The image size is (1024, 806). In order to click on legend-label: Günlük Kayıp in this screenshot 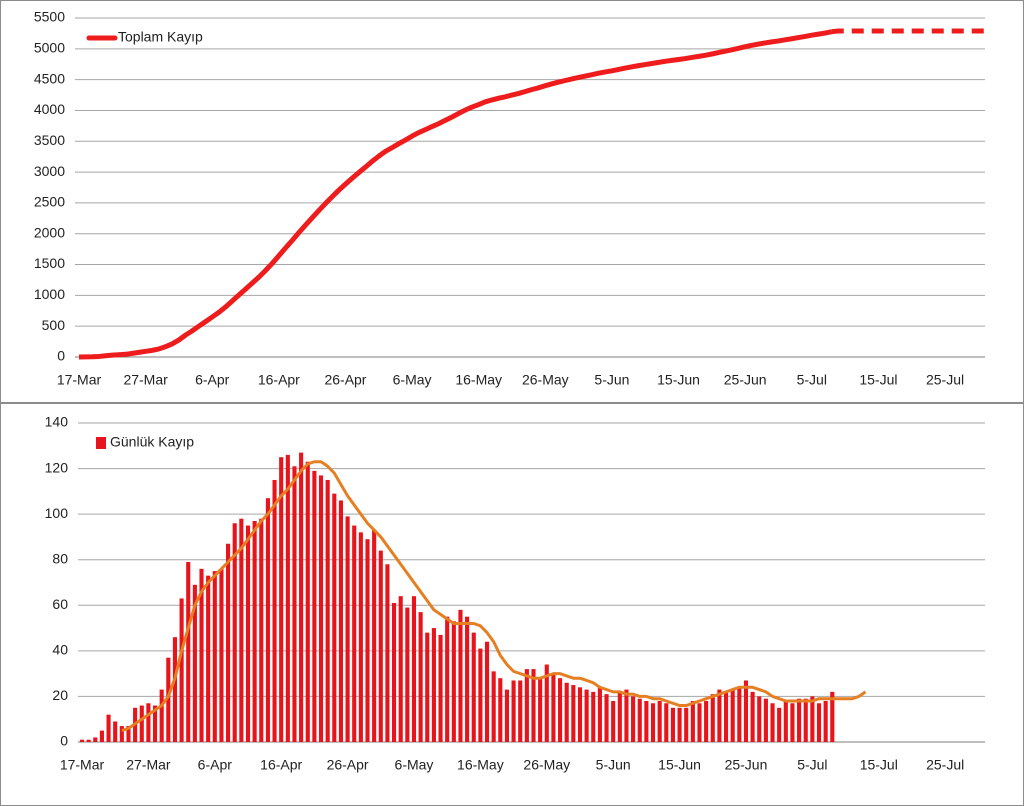, I will do `click(152, 442)`.